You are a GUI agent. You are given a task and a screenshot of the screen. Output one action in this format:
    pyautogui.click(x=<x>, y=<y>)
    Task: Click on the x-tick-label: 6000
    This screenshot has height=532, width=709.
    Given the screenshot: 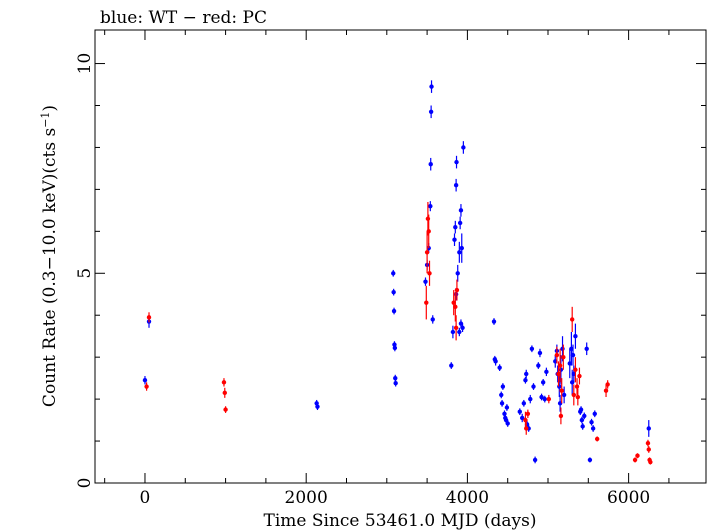 What is the action you would take?
    pyautogui.click(x=628, y=498)
    